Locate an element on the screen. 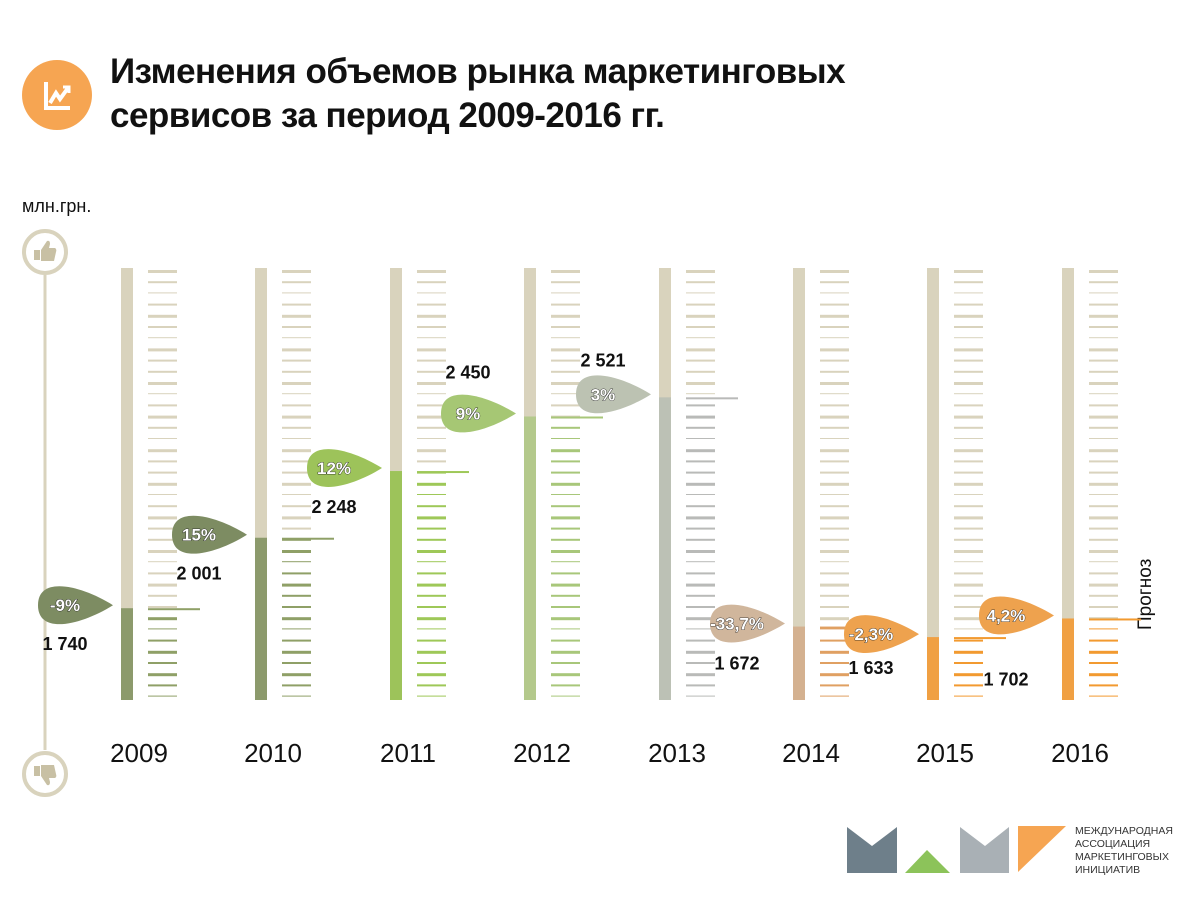  value-marker is located at coordinates (577, 417).